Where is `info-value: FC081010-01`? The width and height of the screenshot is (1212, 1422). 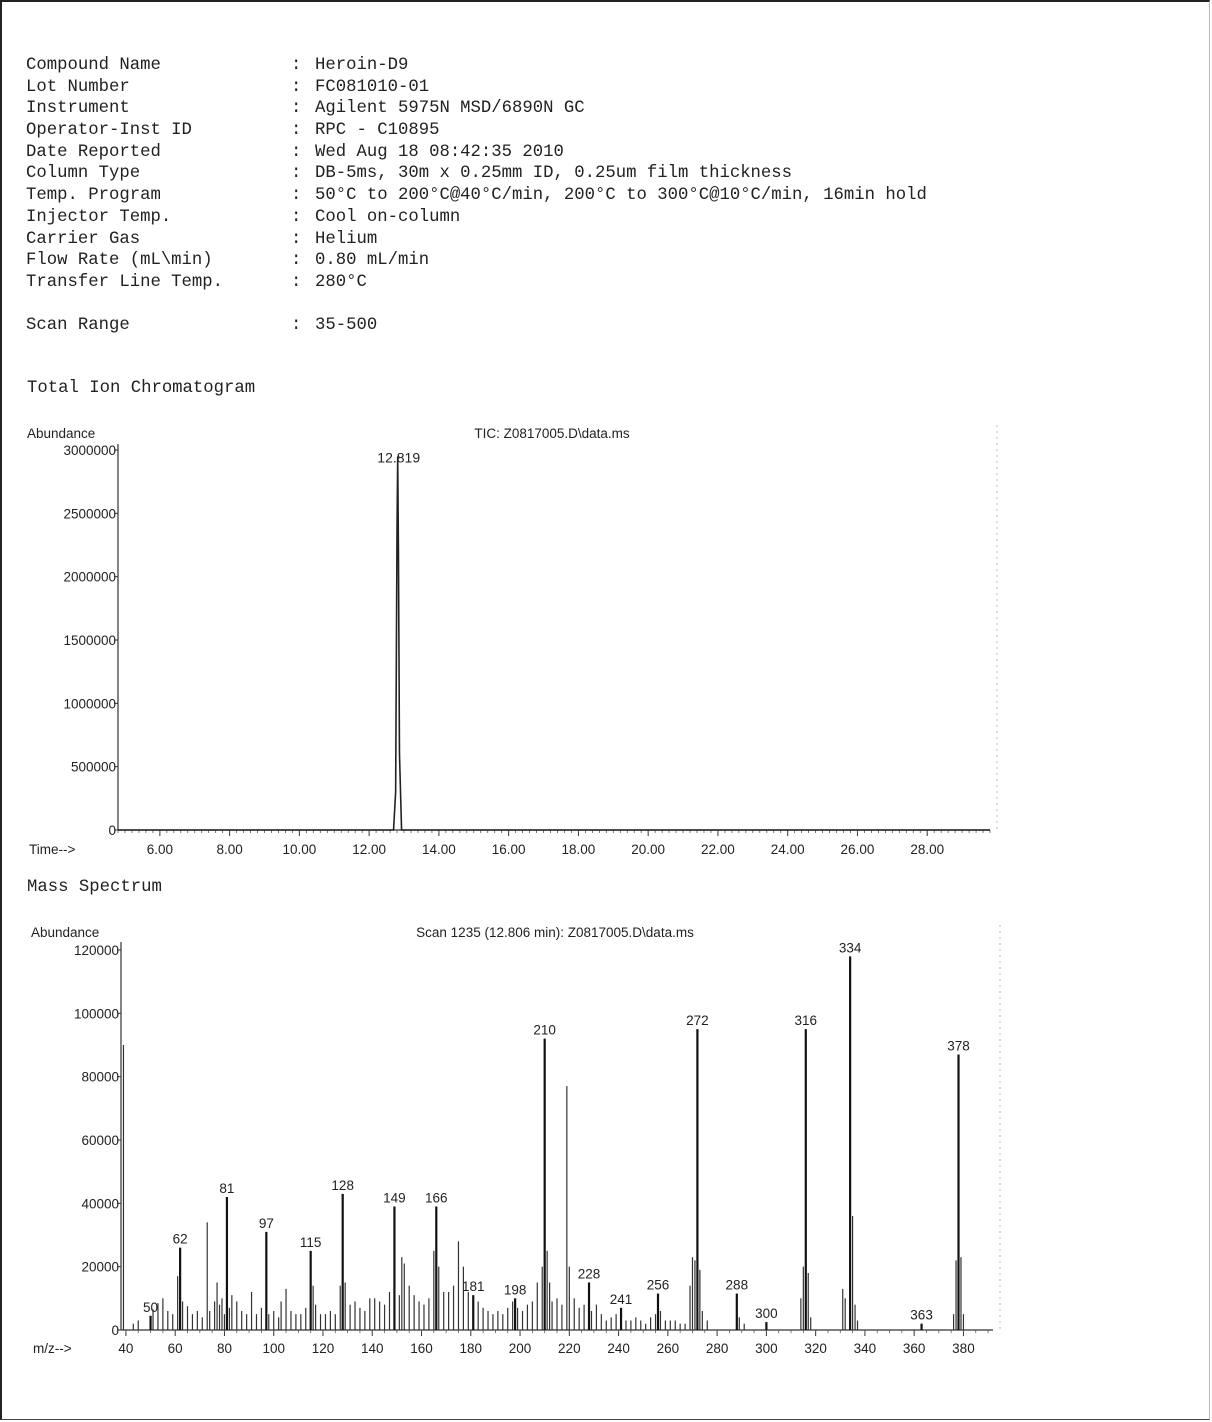
info-value: FC081010-01 is located at coordinates (372, 87).